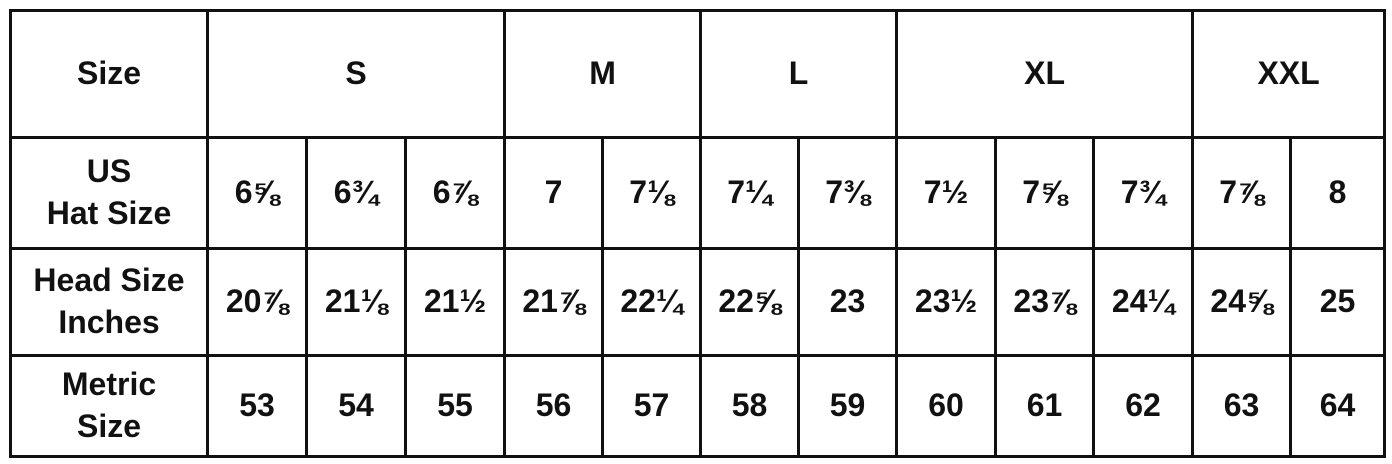 Image resolution: width=1392 pixels, height=464 pixels. I want to click on size-group-m: M, so click(603, 74).